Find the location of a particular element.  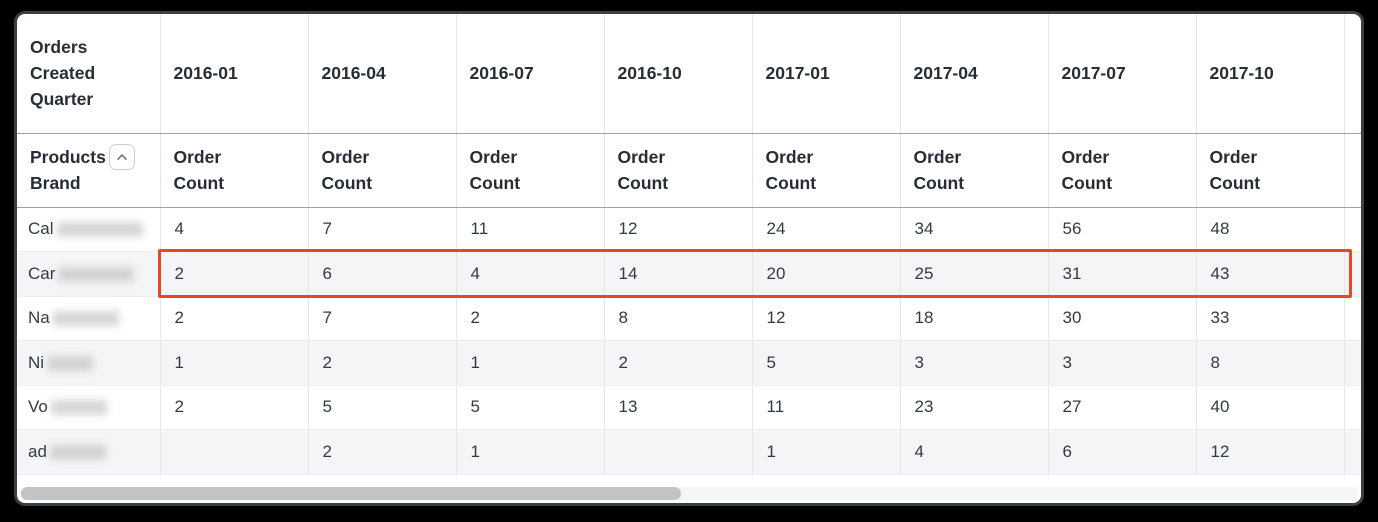

brand-cell: Ni is located at coordinates (88, 363).